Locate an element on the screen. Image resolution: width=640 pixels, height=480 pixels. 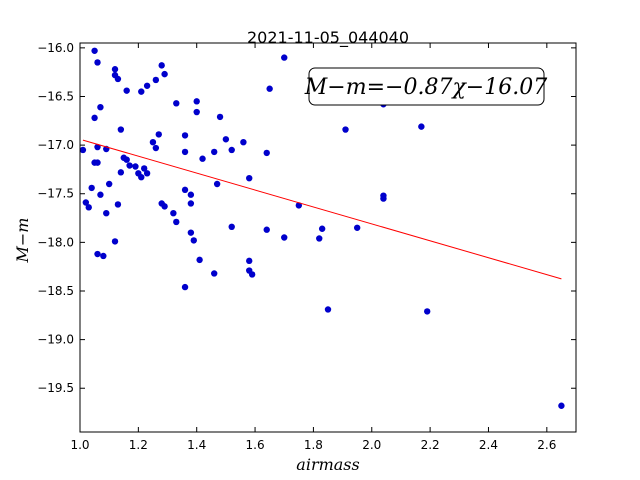
chart-title: 2021-11-05_044040 is located at coordinates (328, 38).